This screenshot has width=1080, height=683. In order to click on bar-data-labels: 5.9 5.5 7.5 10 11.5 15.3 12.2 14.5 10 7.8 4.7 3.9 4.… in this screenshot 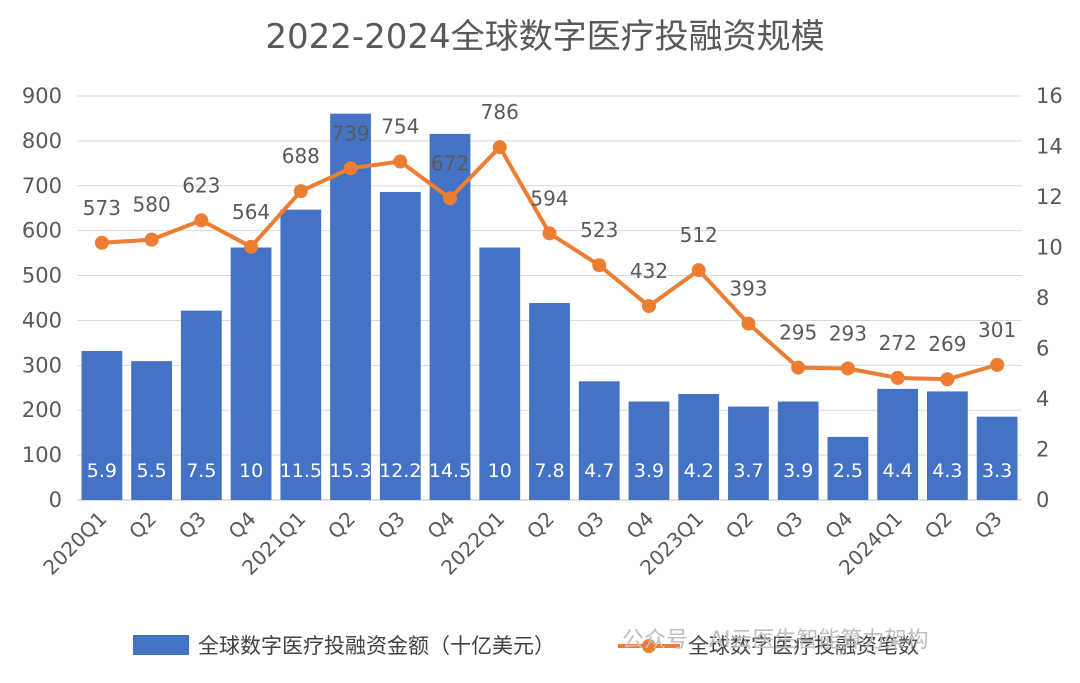, I will do `click(549, 471)`.